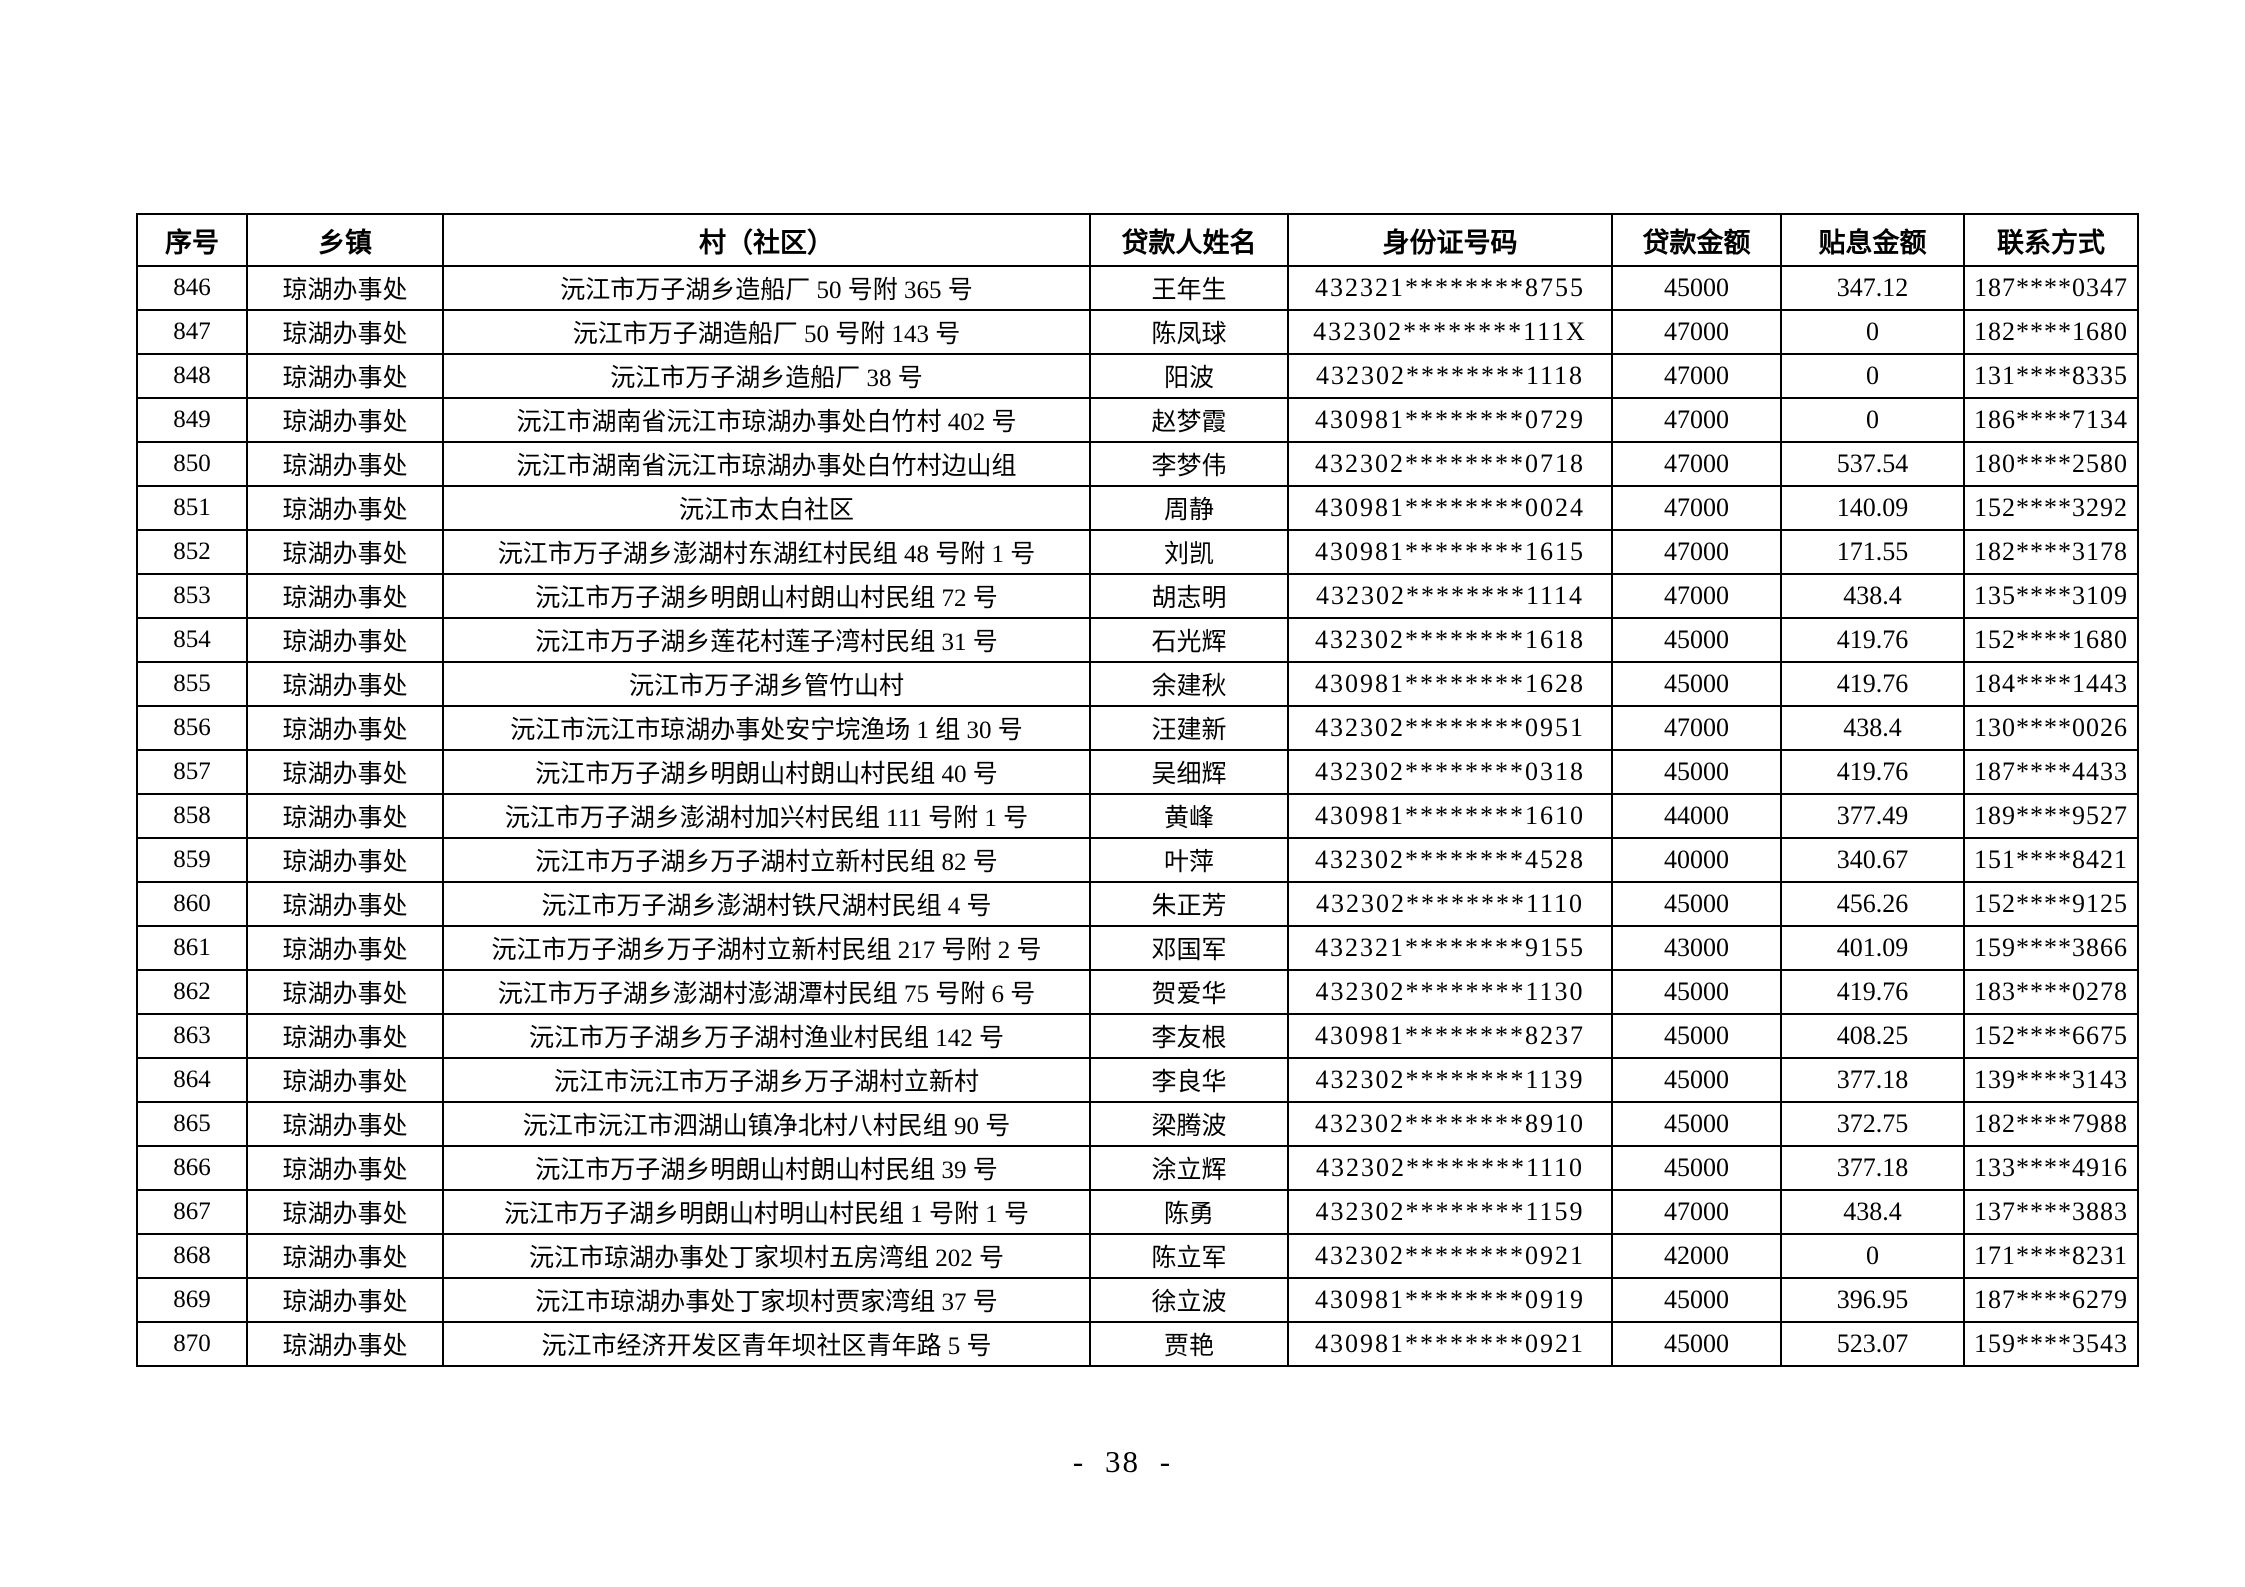 This screenshot has height=1587, width=2245. What do you see at coordinates (1872, 816) in the screenshot?
I see `cell-subsidy: 377.49` at bounding box center [1872, 816].